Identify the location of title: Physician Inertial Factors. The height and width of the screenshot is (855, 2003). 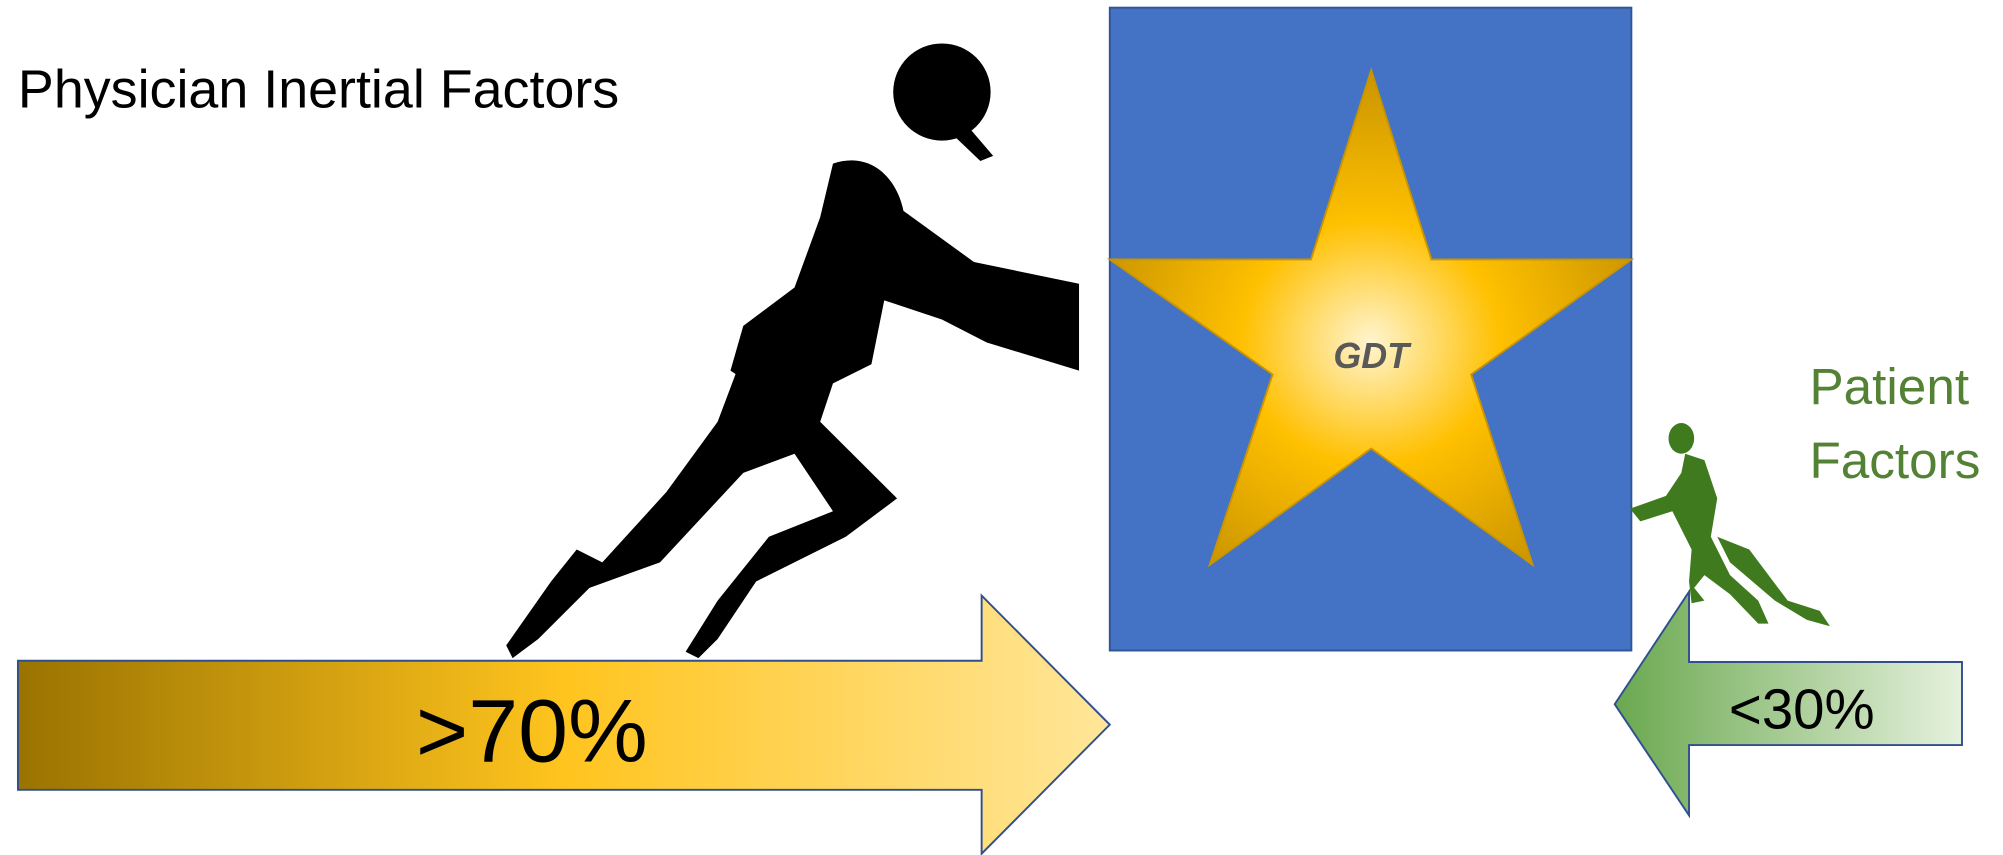
(318, 89).